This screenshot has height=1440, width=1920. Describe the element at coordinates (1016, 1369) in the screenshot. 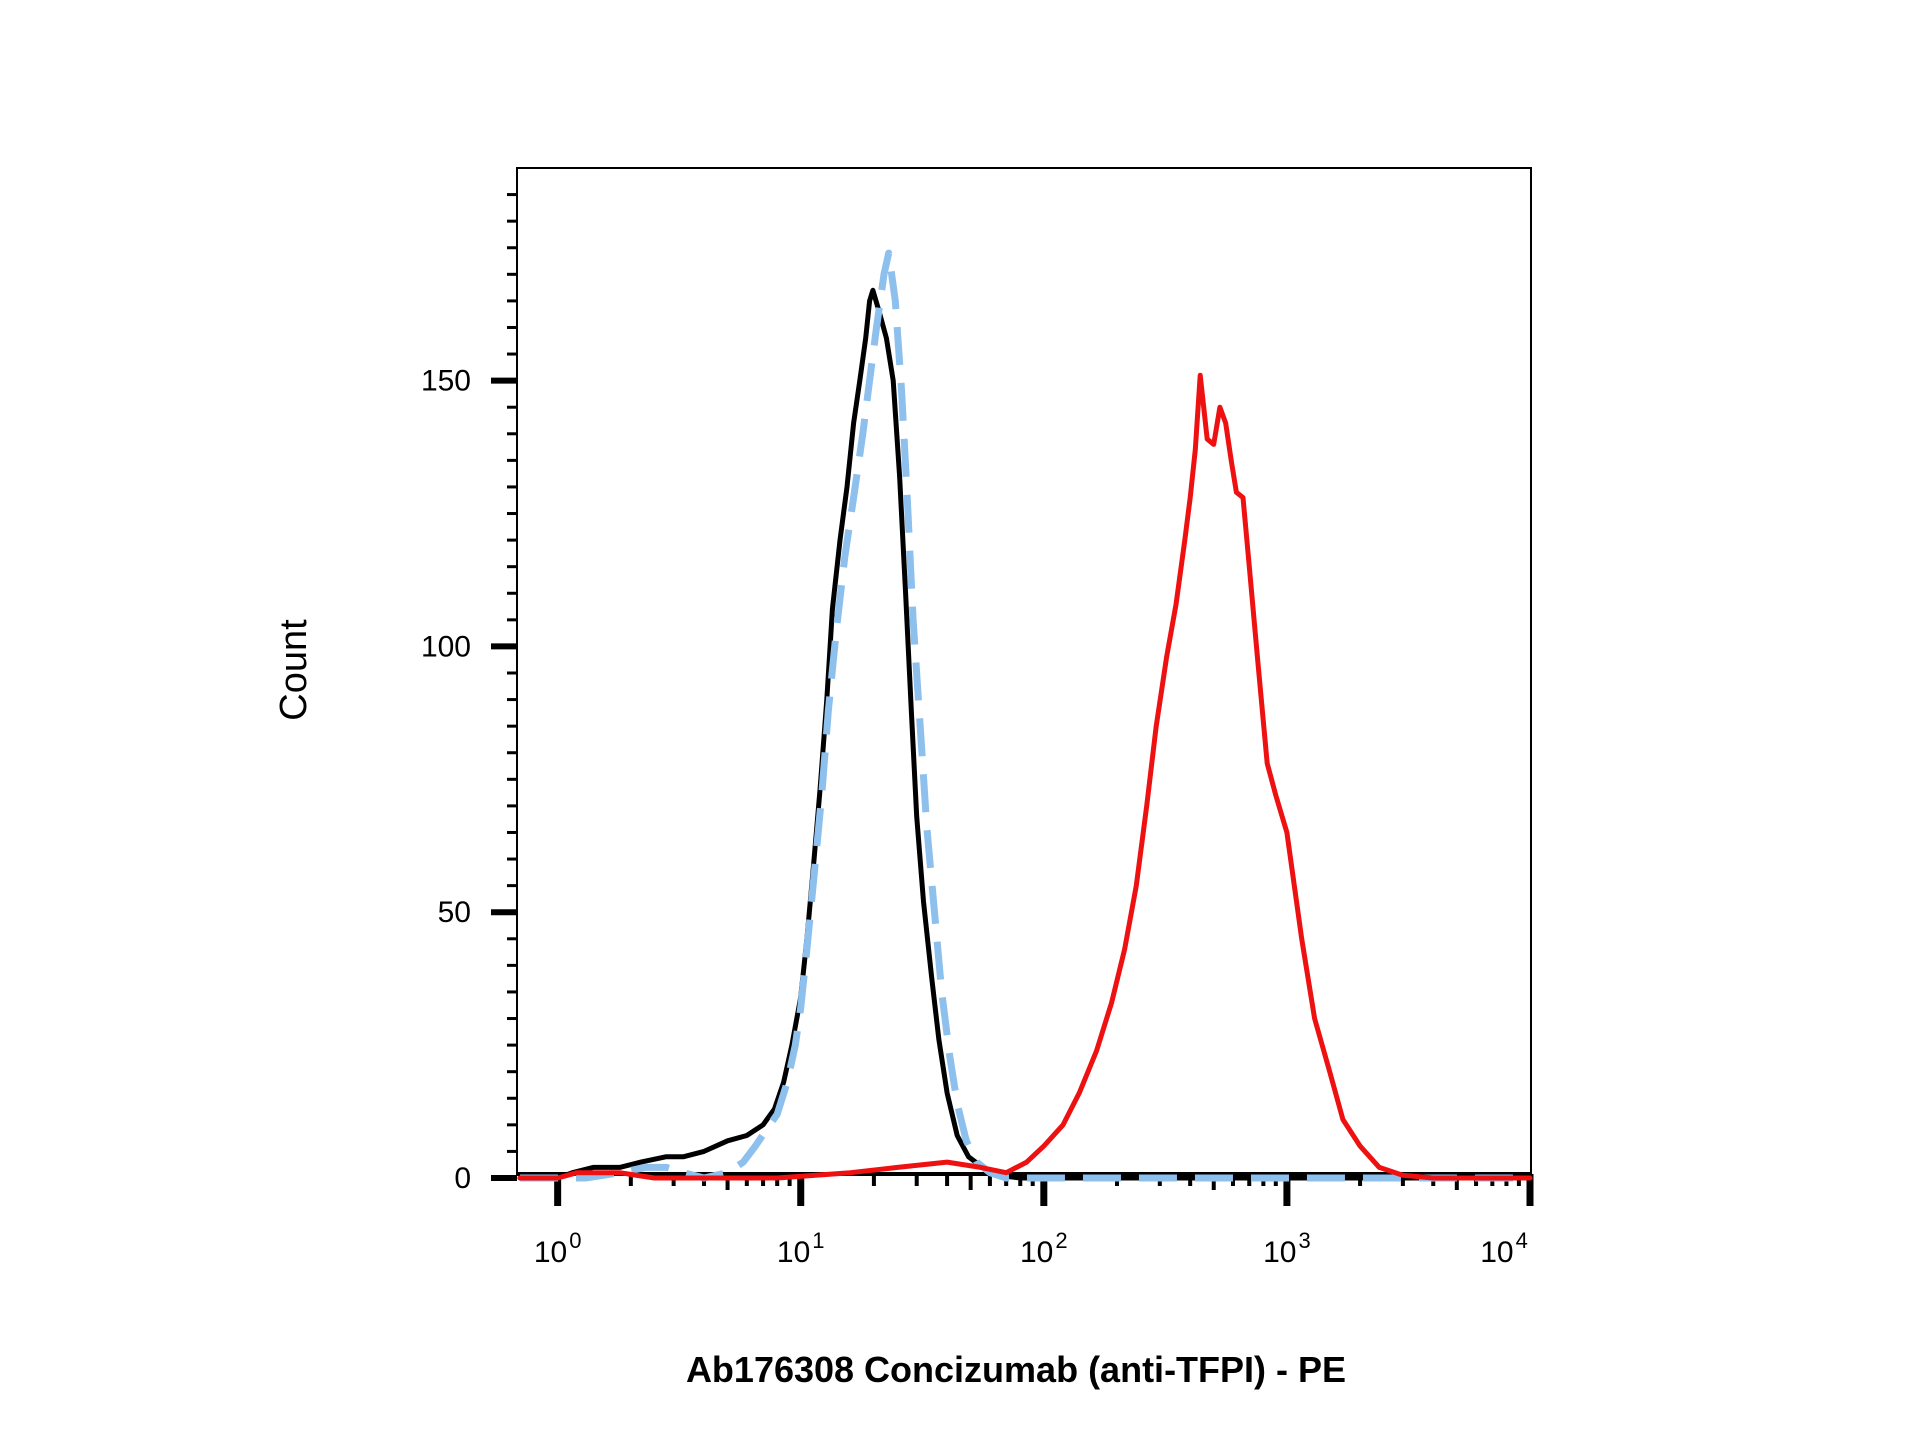

I see `x-axis-label: Ab176308 Concizumab (anti-TFPI) - PE` at that location.